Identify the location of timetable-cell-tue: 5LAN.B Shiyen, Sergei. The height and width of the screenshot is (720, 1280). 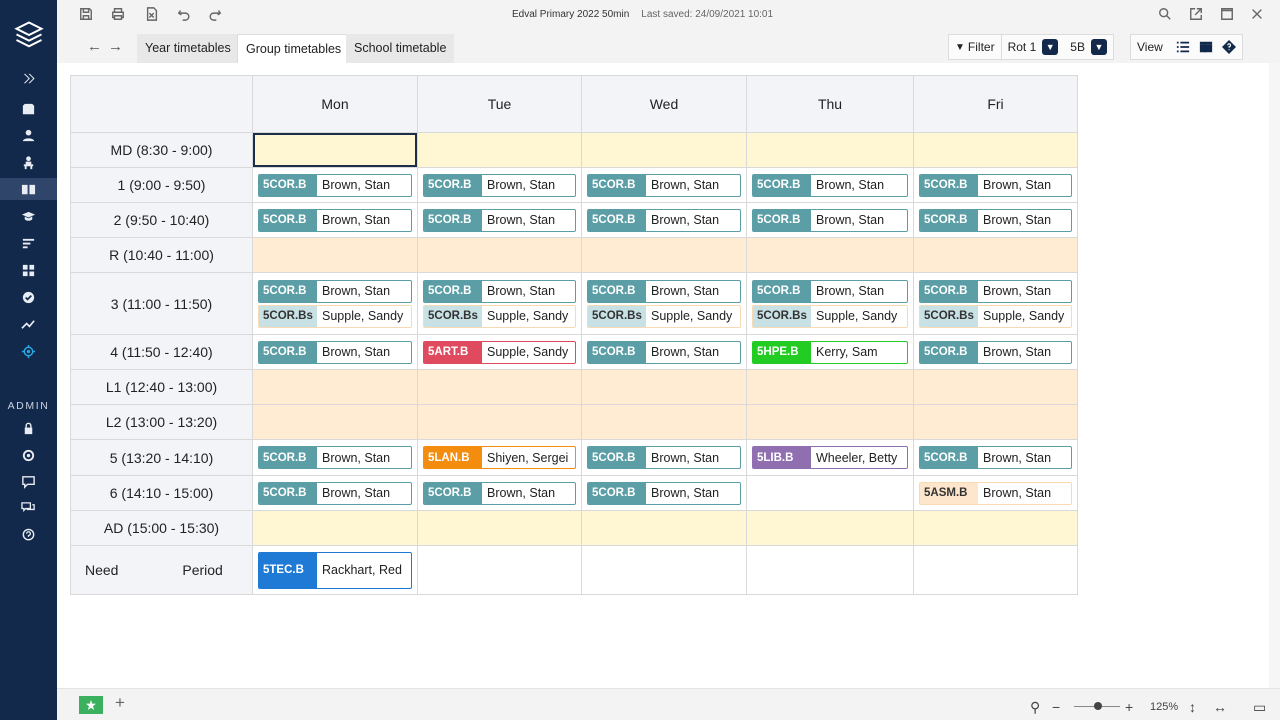
(499, 457).